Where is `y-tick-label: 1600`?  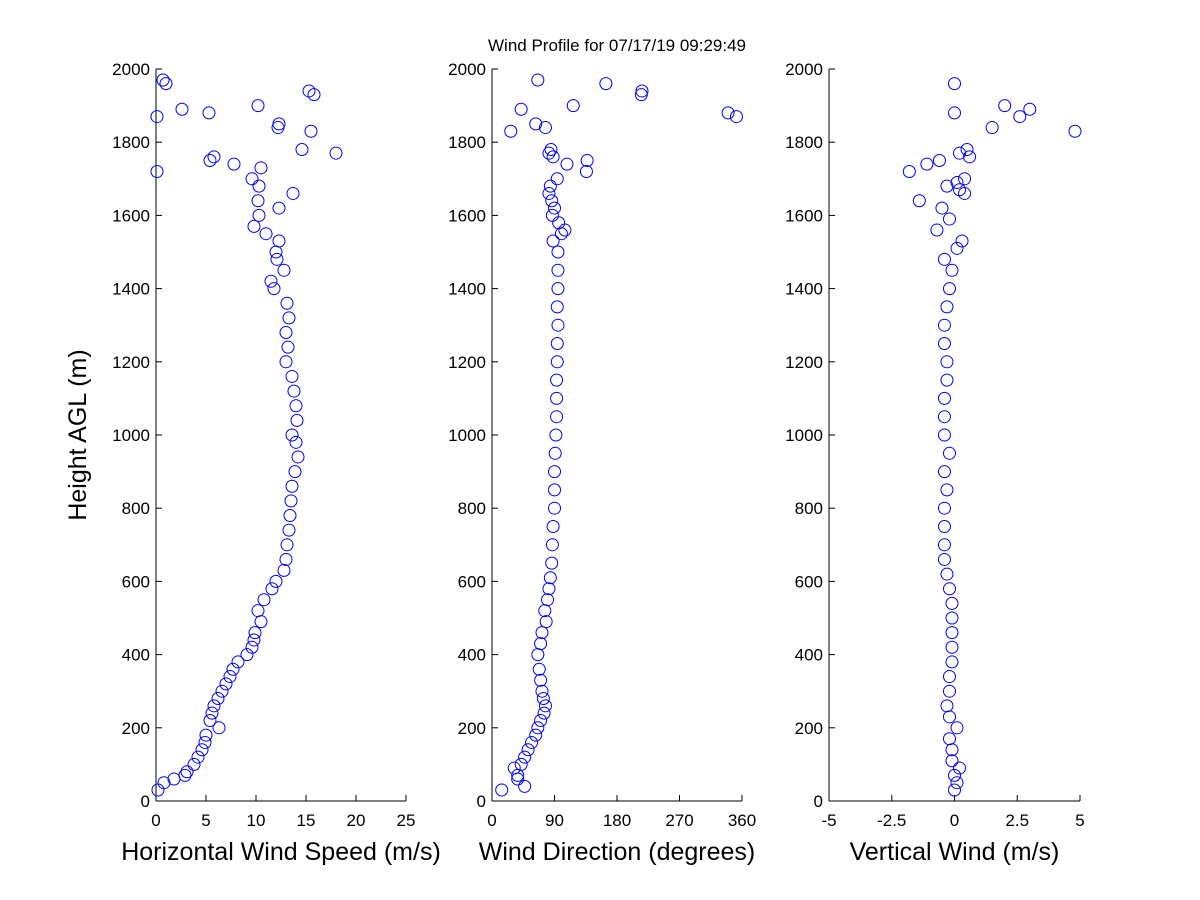
y-tick-label: 1600 is located at coordinates (467, 215).